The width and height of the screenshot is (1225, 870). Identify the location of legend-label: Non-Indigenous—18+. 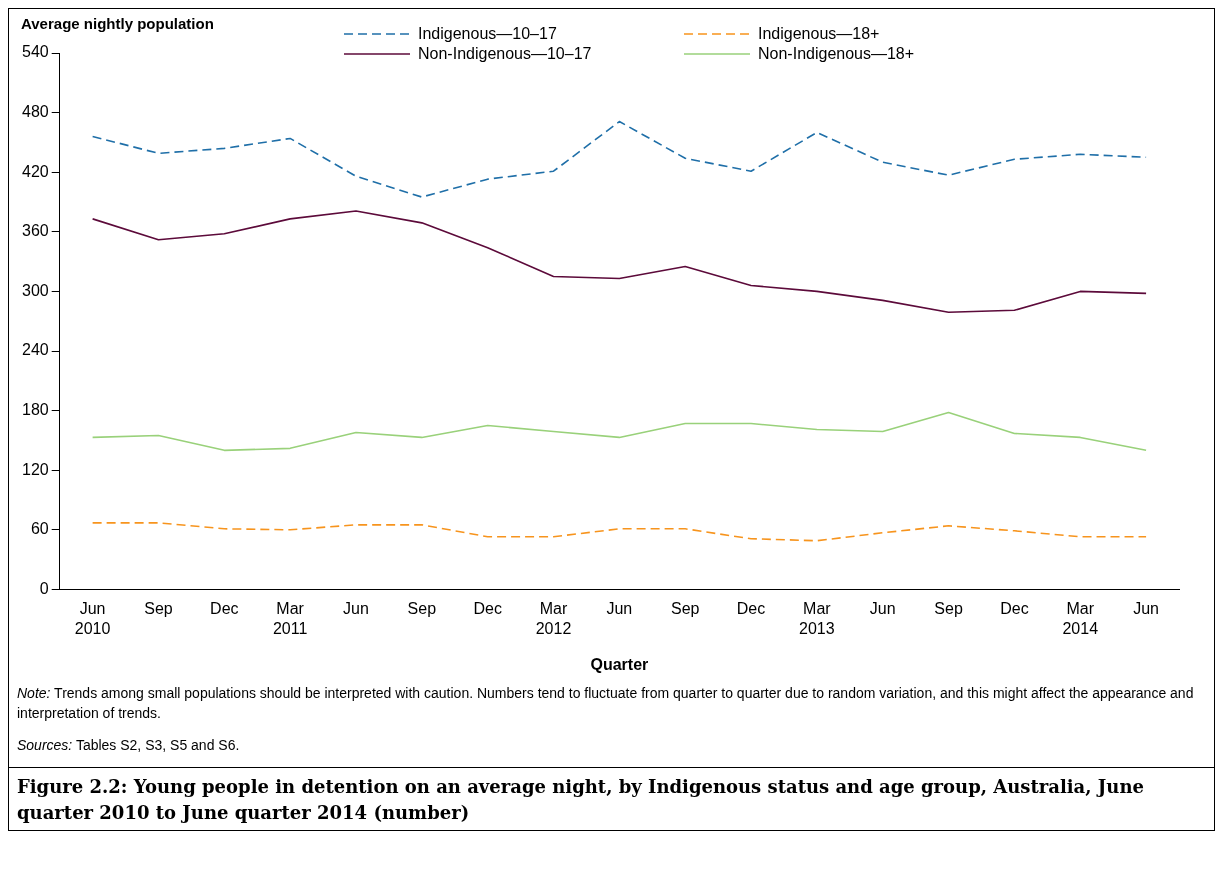
(836, 54).